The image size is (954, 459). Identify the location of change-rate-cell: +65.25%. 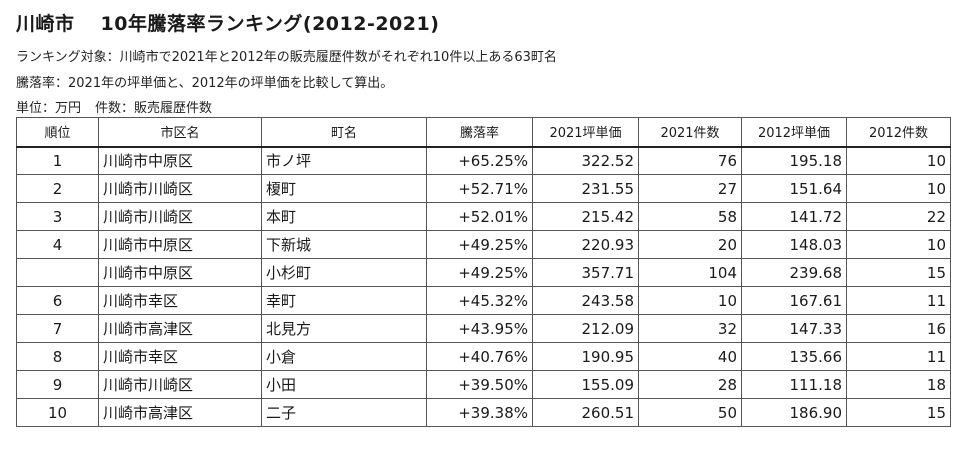
(479, 160).